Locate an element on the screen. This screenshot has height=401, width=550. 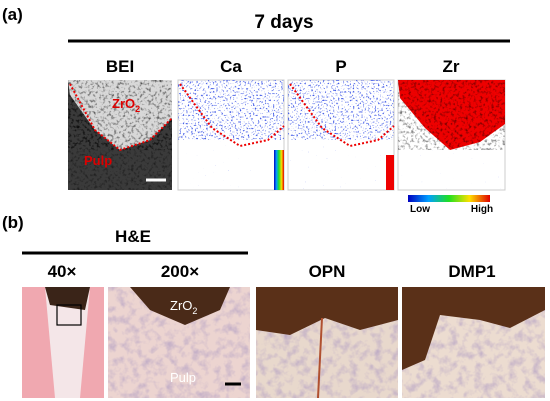
column-label: Zr is located at coordinates (451, 66).